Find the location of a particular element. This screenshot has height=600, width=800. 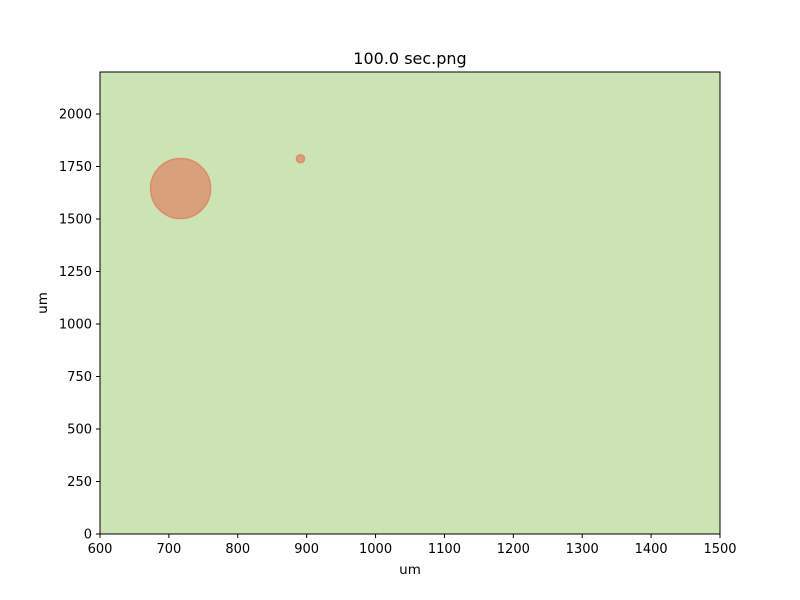

y-axis-title: um is located at coordinates (43, 303).